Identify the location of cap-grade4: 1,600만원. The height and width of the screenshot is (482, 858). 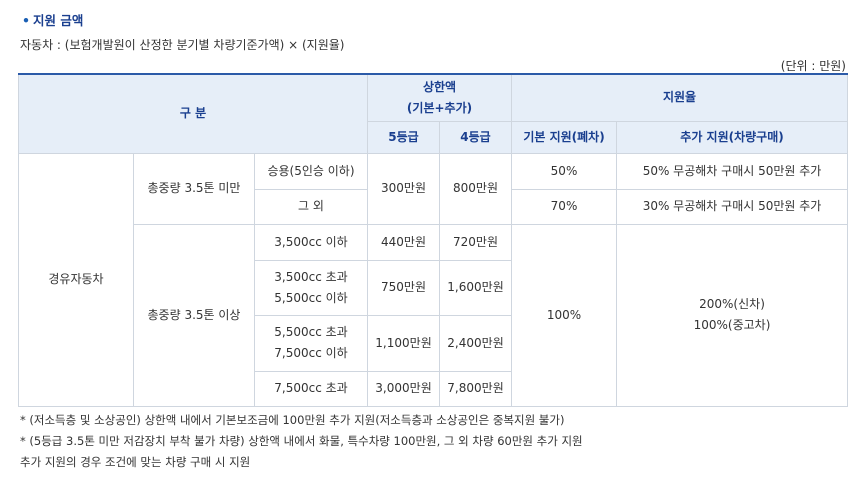
(476, 287).